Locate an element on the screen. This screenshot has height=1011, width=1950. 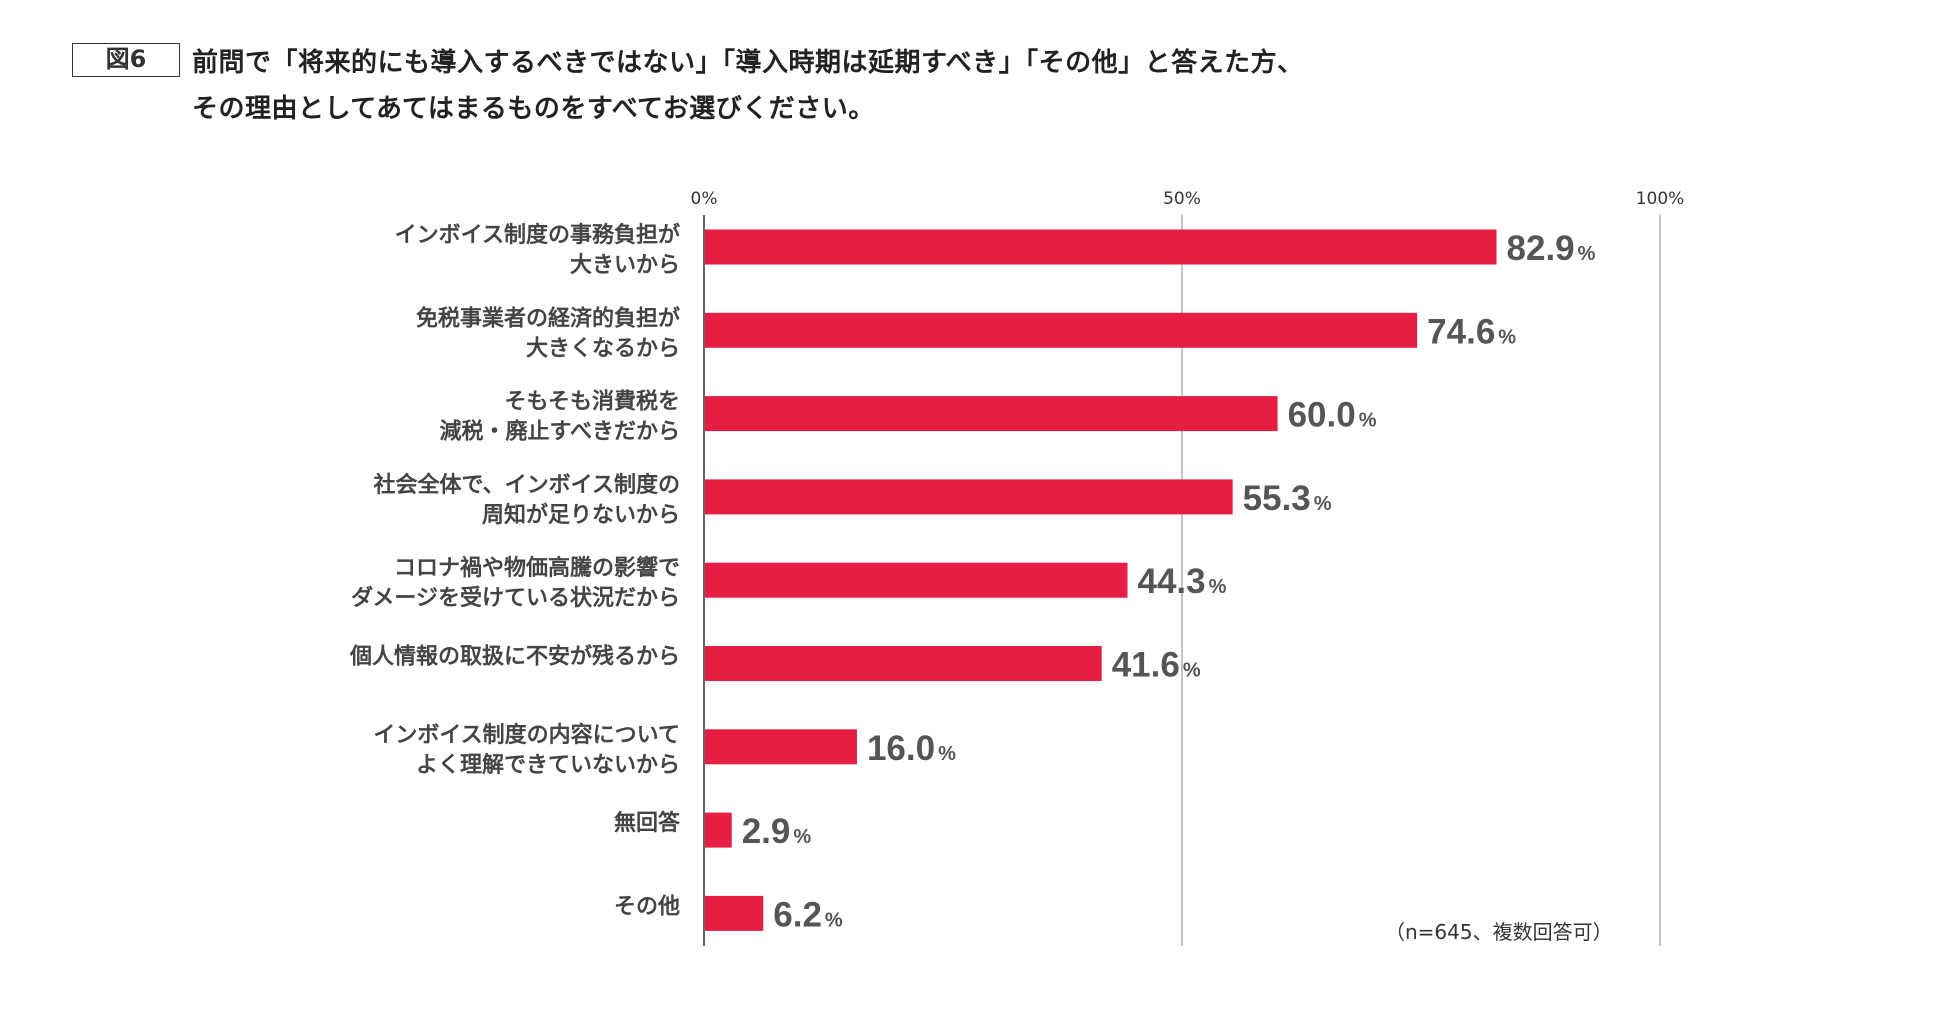
category-label: 個人情報の取扱に不安が残るから is located at coordinates (514, 657).